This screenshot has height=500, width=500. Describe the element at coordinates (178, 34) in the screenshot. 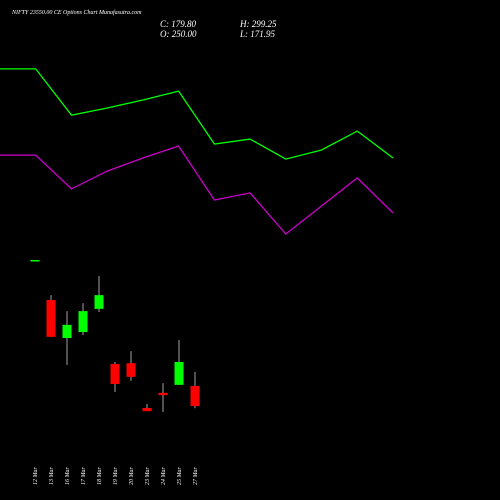

I see `info-open: O: 250.00` at that location.